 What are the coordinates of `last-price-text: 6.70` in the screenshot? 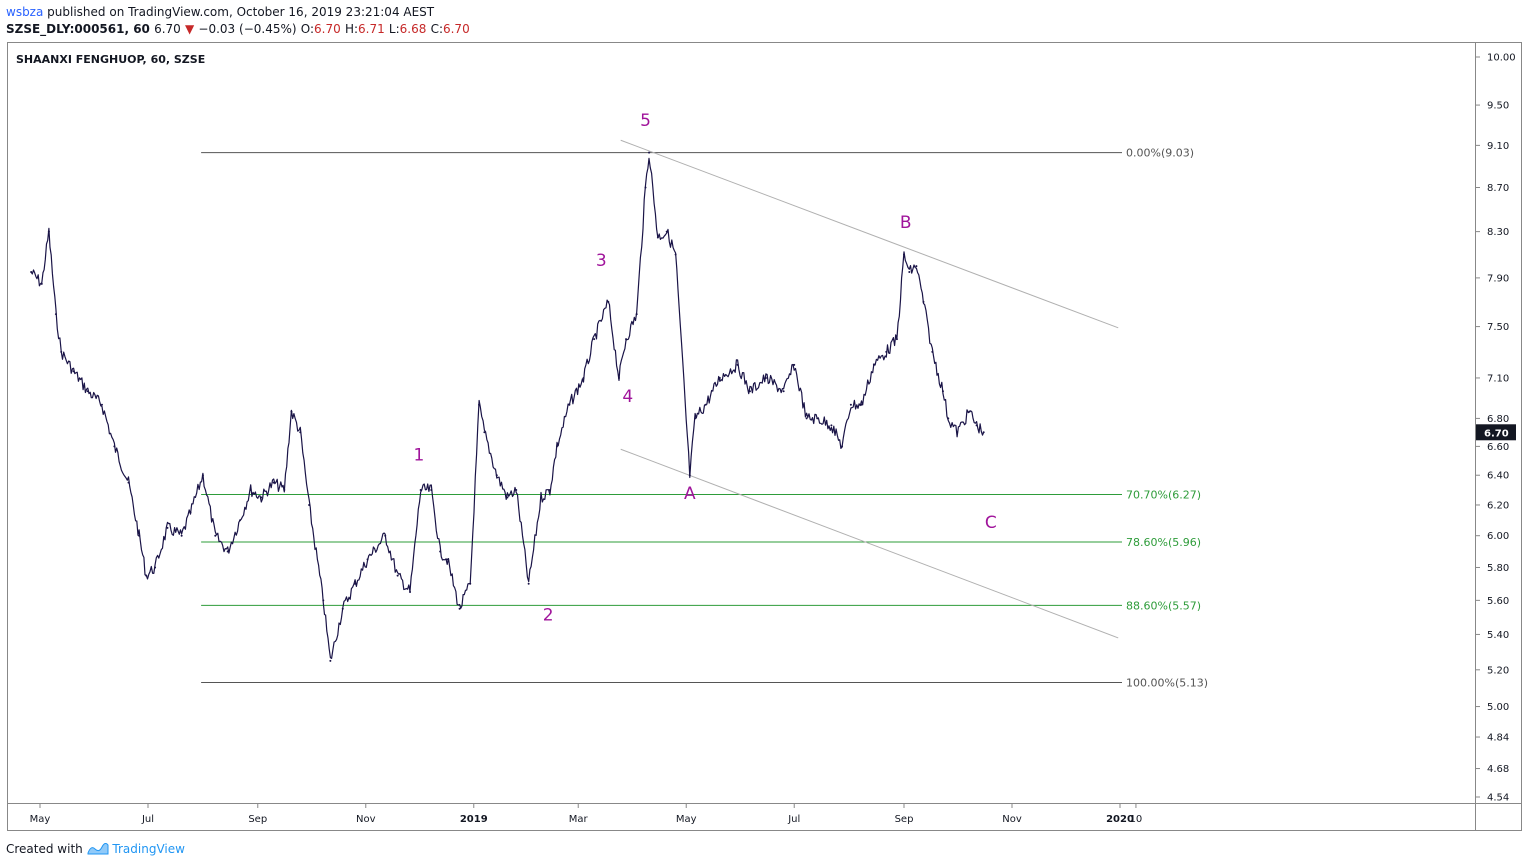 It's located at (167, 29).